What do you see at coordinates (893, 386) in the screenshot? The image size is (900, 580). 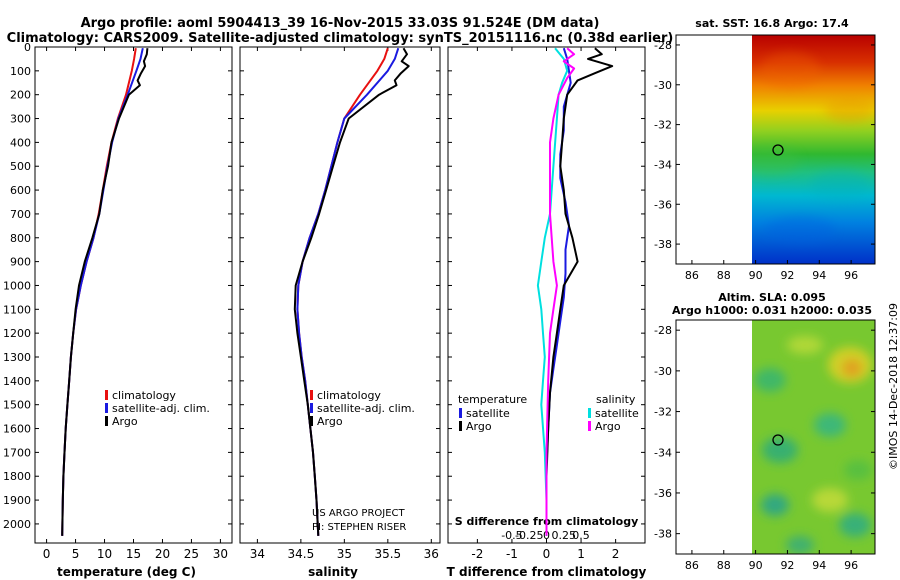 I see `imos-credit: ©IMOS 14-Dec-2018 12:37:09` at bounding box center [893, 386].